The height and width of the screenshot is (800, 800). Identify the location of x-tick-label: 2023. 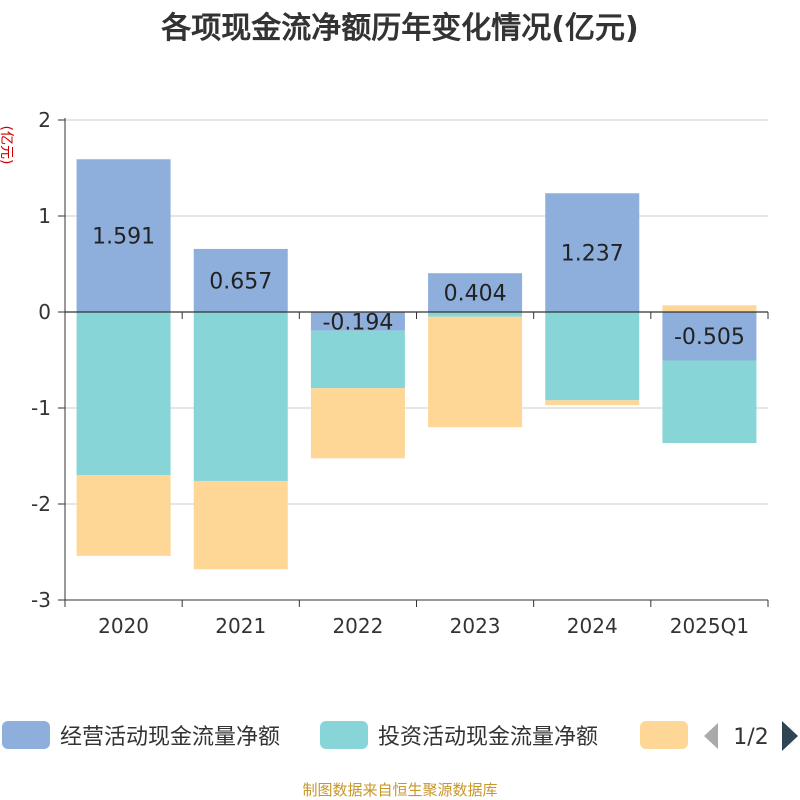
(475, 626).